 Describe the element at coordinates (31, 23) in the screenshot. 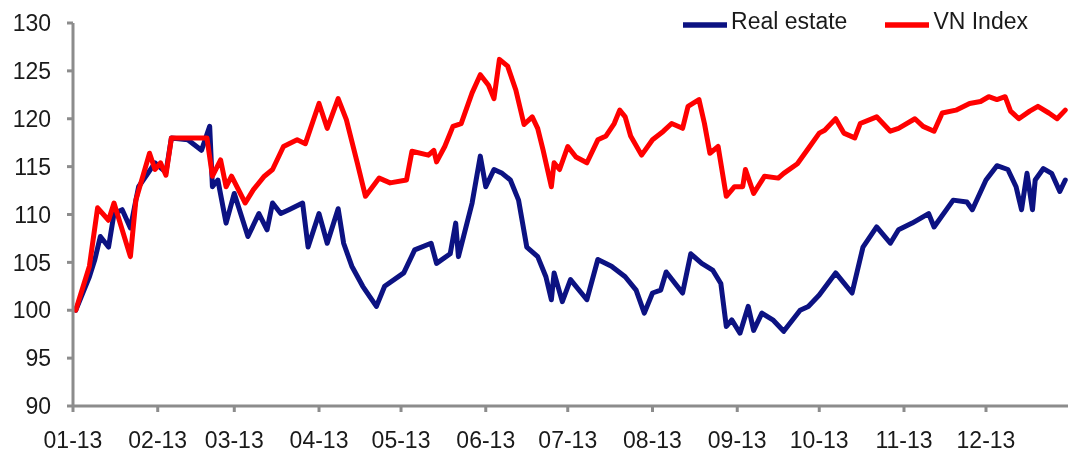

I see `y-tick-label: 130` at that location.